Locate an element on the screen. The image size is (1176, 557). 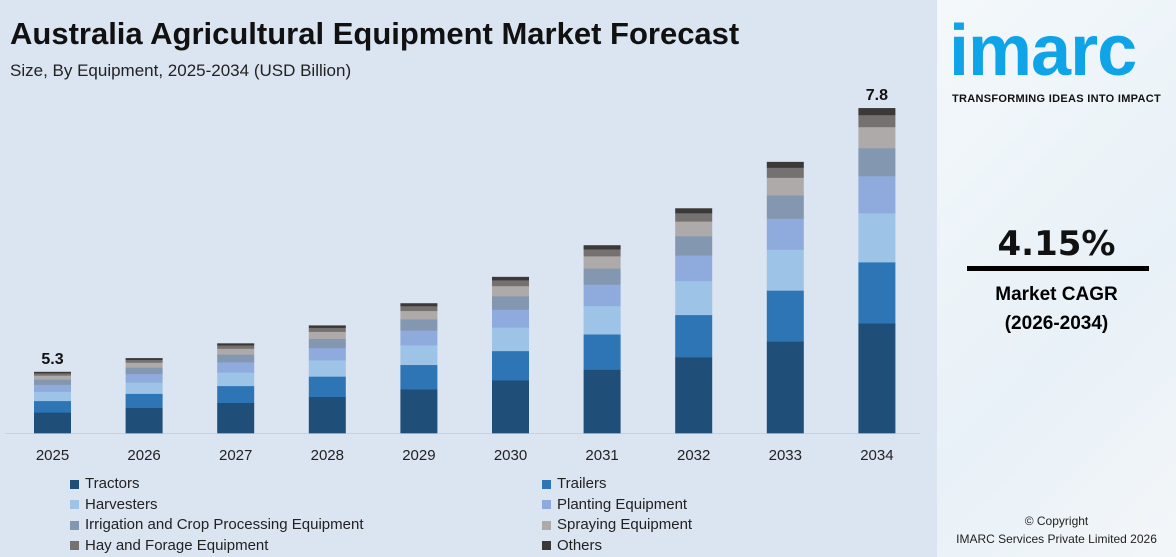
bar-segment-2026-planting-equipment is located at coordinates (144, 378).